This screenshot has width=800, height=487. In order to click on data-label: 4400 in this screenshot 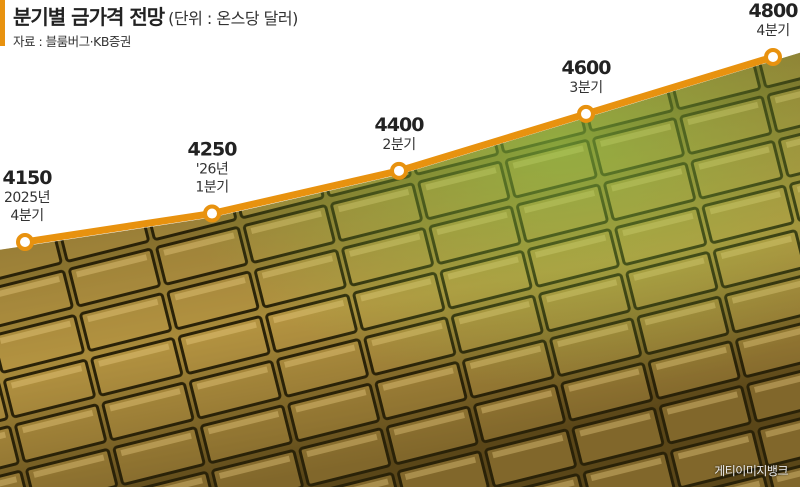, I will do `click(400, 125)`.